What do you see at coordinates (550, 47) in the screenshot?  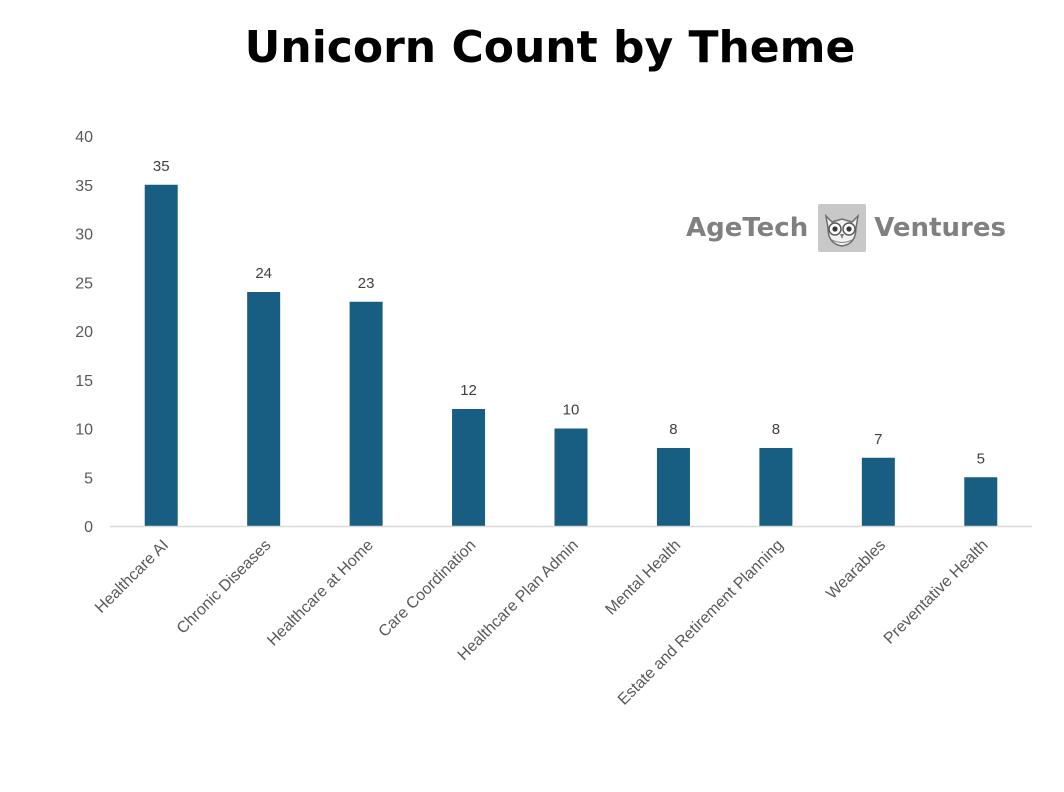 I see `chart-title: Unicorn Count by Theme` at bounding box center [550, 47].